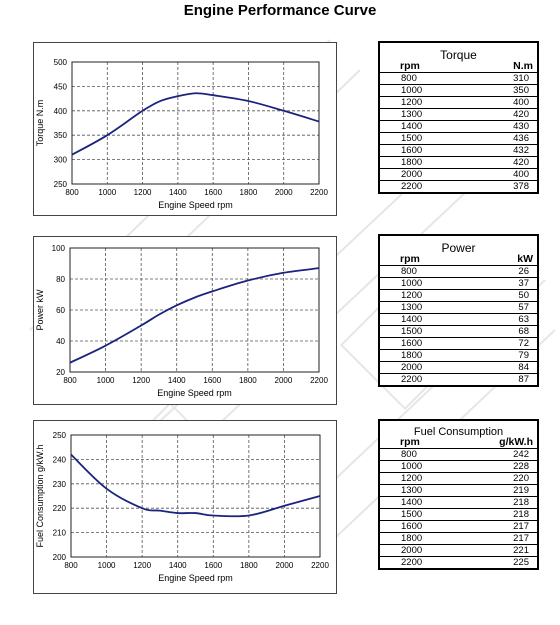 The image size is (560, 625). Describe the element at coordinates (523, 295) in the screenshot. I see `value-cell: 50` at that location.